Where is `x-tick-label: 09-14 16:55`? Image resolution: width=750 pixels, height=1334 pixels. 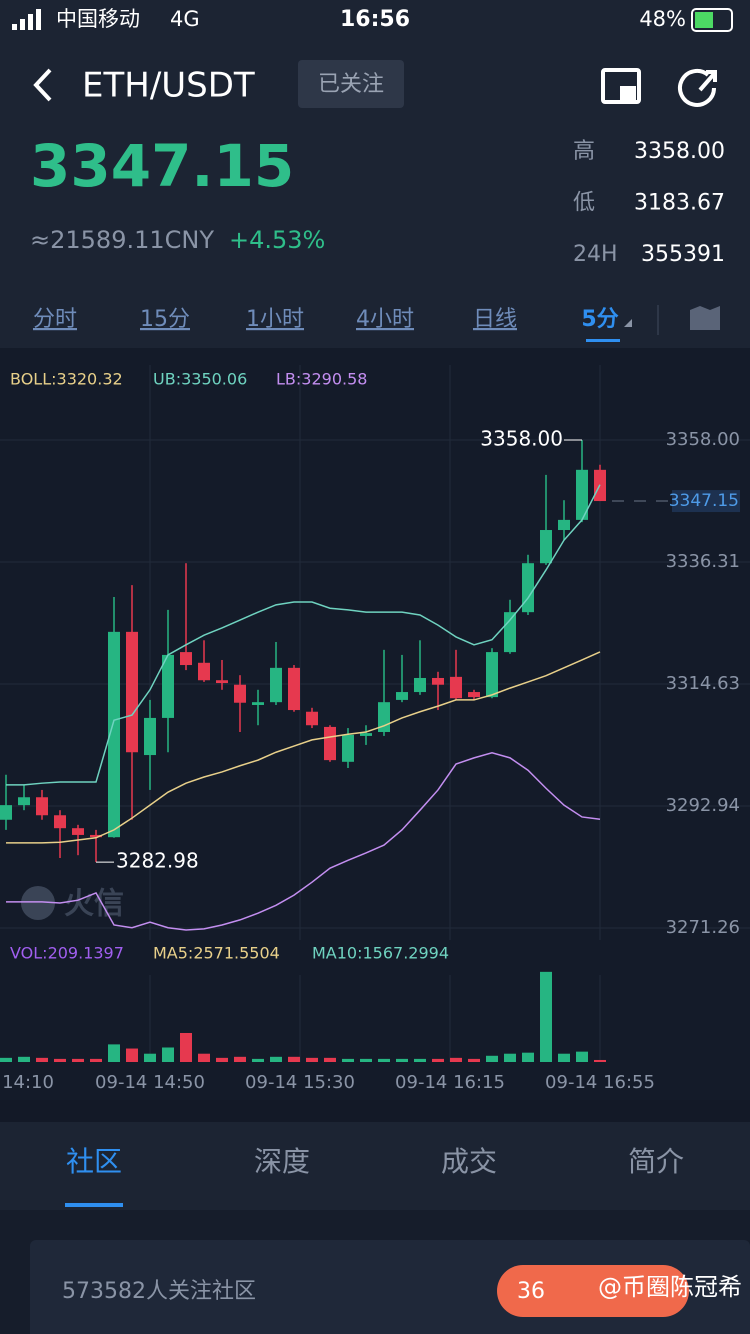
x-tick-label: 09-14 16:55 is located at coordinates (600, 1082).